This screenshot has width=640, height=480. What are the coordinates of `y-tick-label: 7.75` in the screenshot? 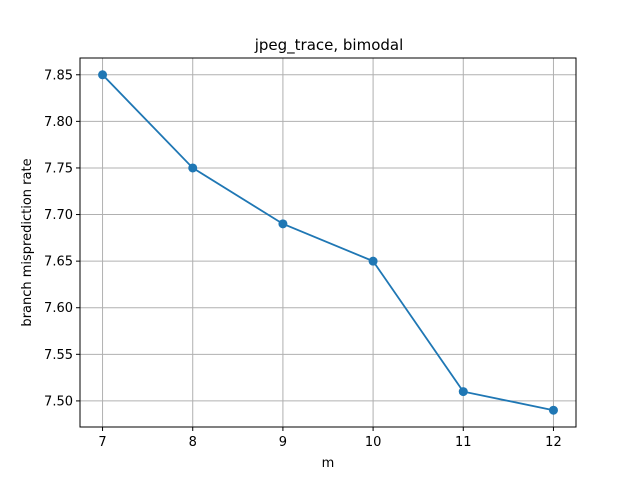 It's located at (58, 168).